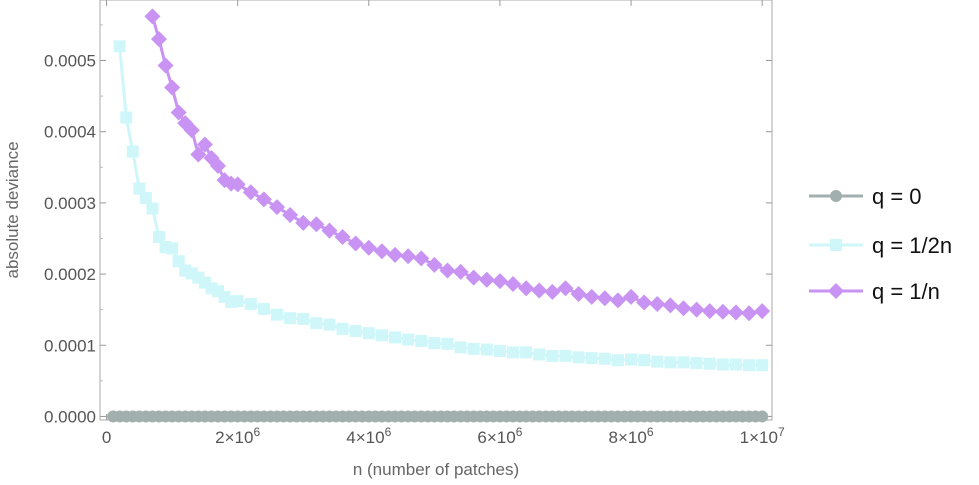 The image size is (979, 485). I want to click on y-tick-label: 0.0001, so click(70, 345).